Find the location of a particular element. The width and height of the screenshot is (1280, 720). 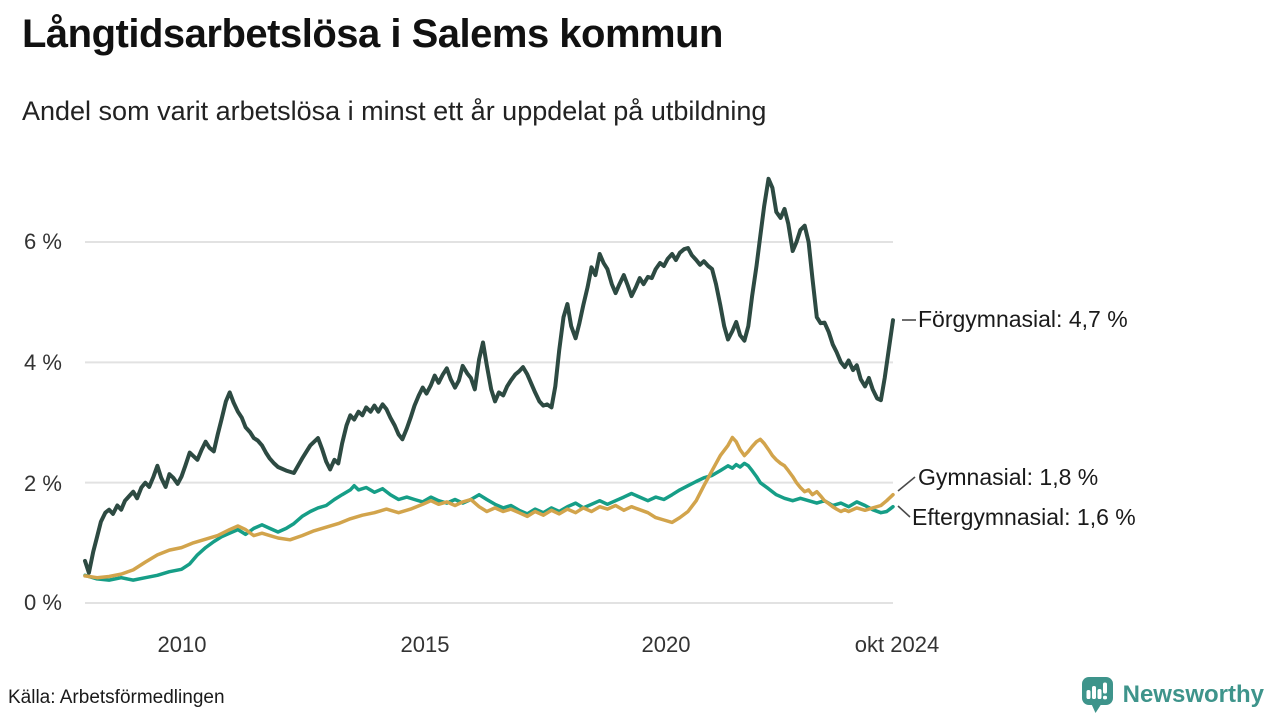

series-label-eftergymnasial: Eftergymnasial: 1,6 % is located at coordinates (1024, 517).